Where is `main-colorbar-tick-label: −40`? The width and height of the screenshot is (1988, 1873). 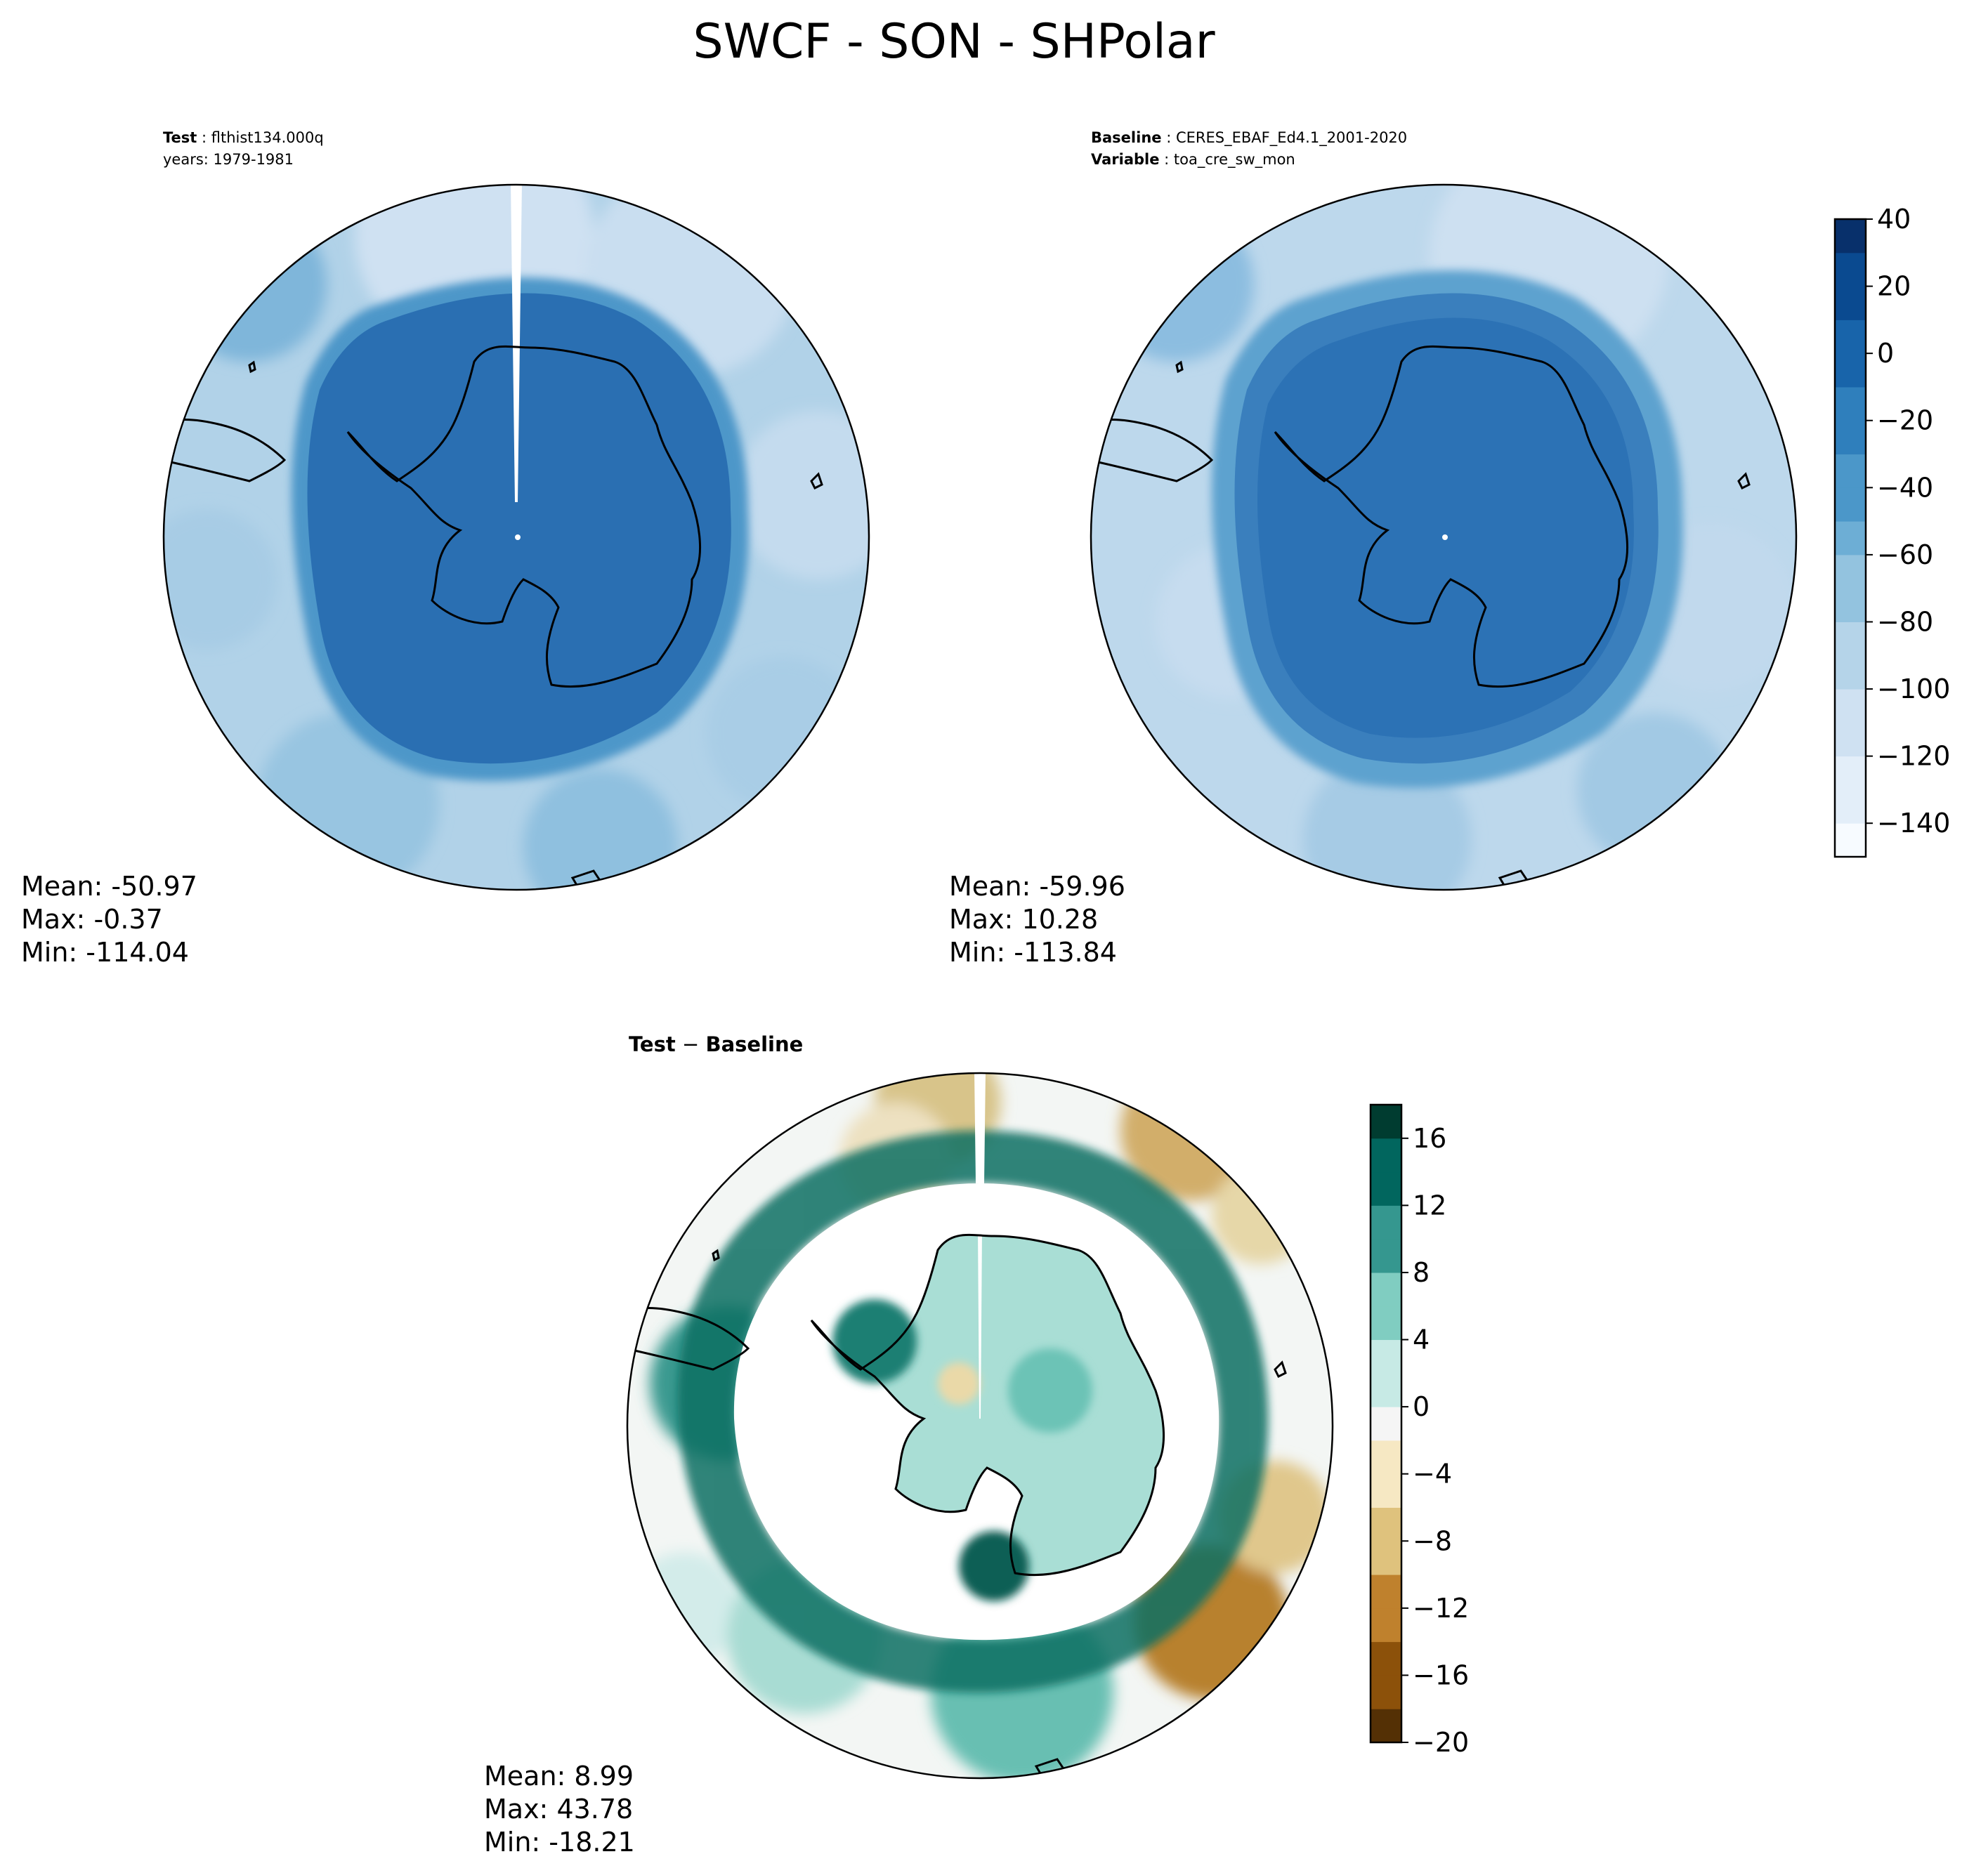
main-colorbar-tick-label: −40 is located at coordinates (1905, 487).